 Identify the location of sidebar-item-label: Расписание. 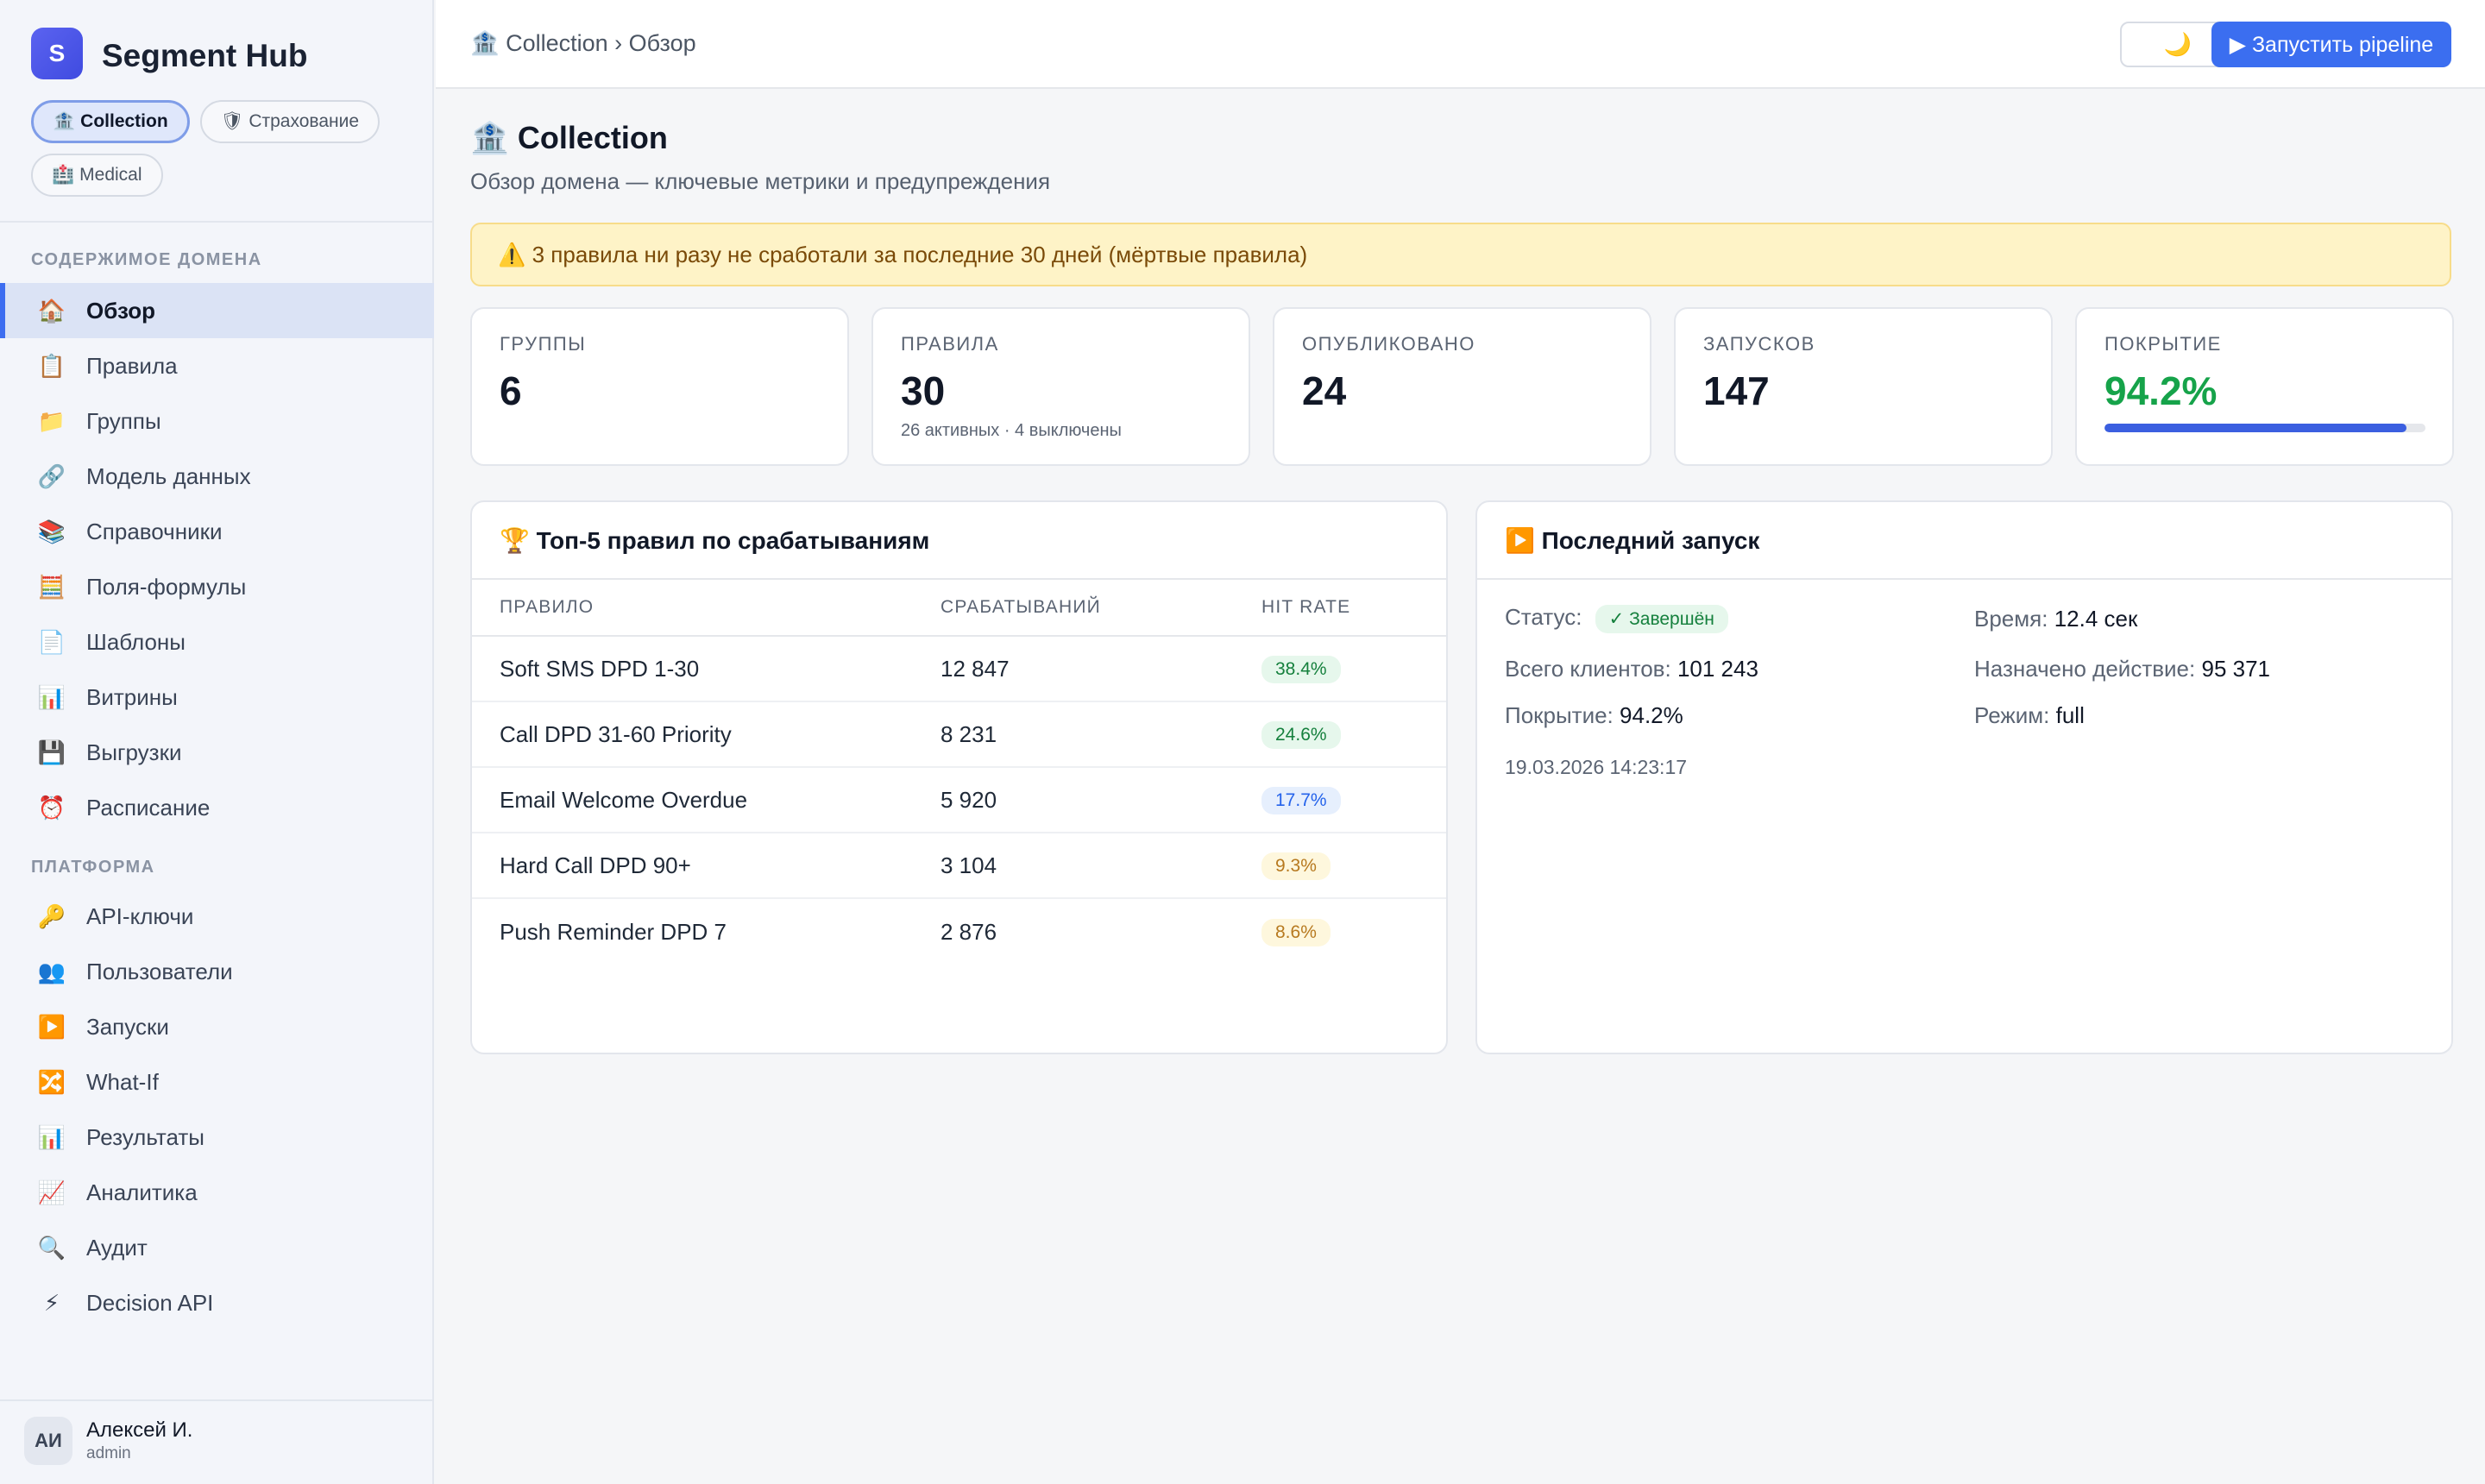
(148, 807).